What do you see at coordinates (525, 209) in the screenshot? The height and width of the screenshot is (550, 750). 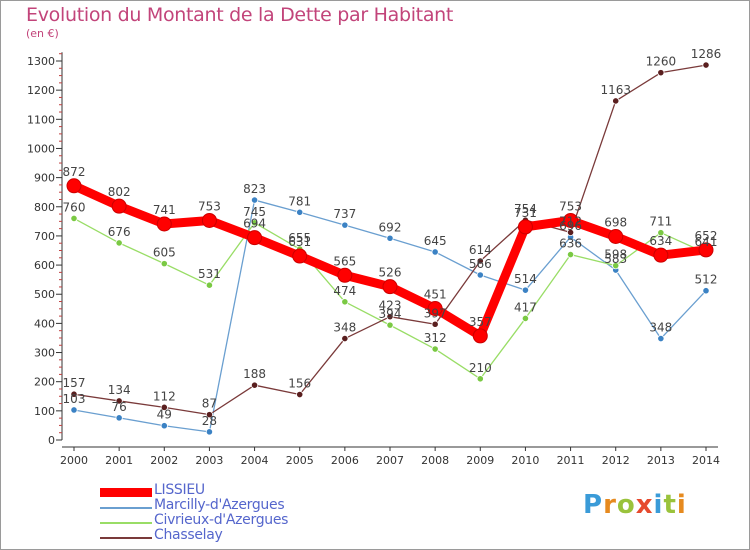 I see `data-label: 754` at bounding box center [525, 209].